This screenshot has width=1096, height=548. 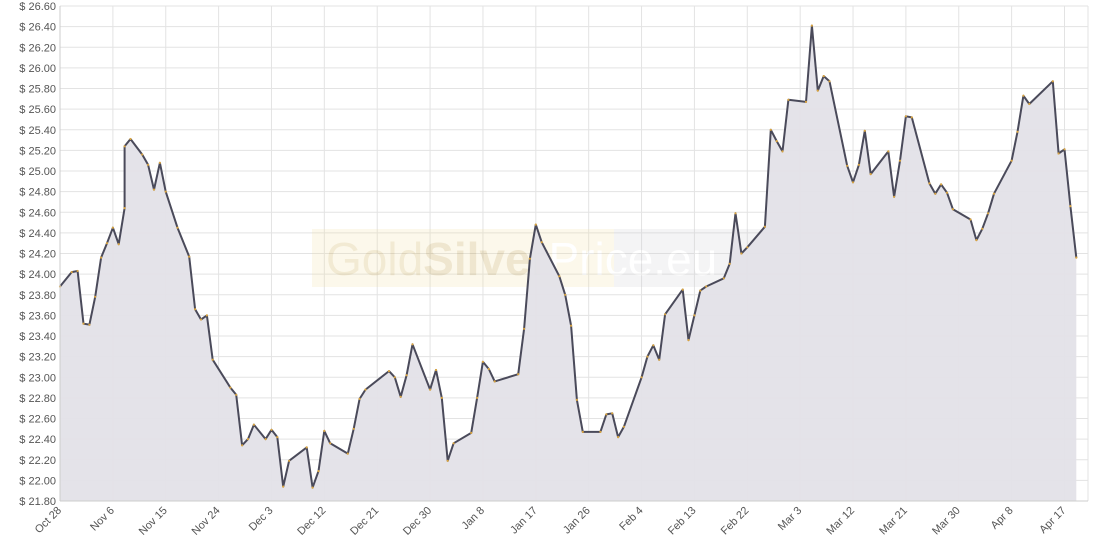 I want to click on x-tick-label: Nov 24, so click(x=206, y=521).